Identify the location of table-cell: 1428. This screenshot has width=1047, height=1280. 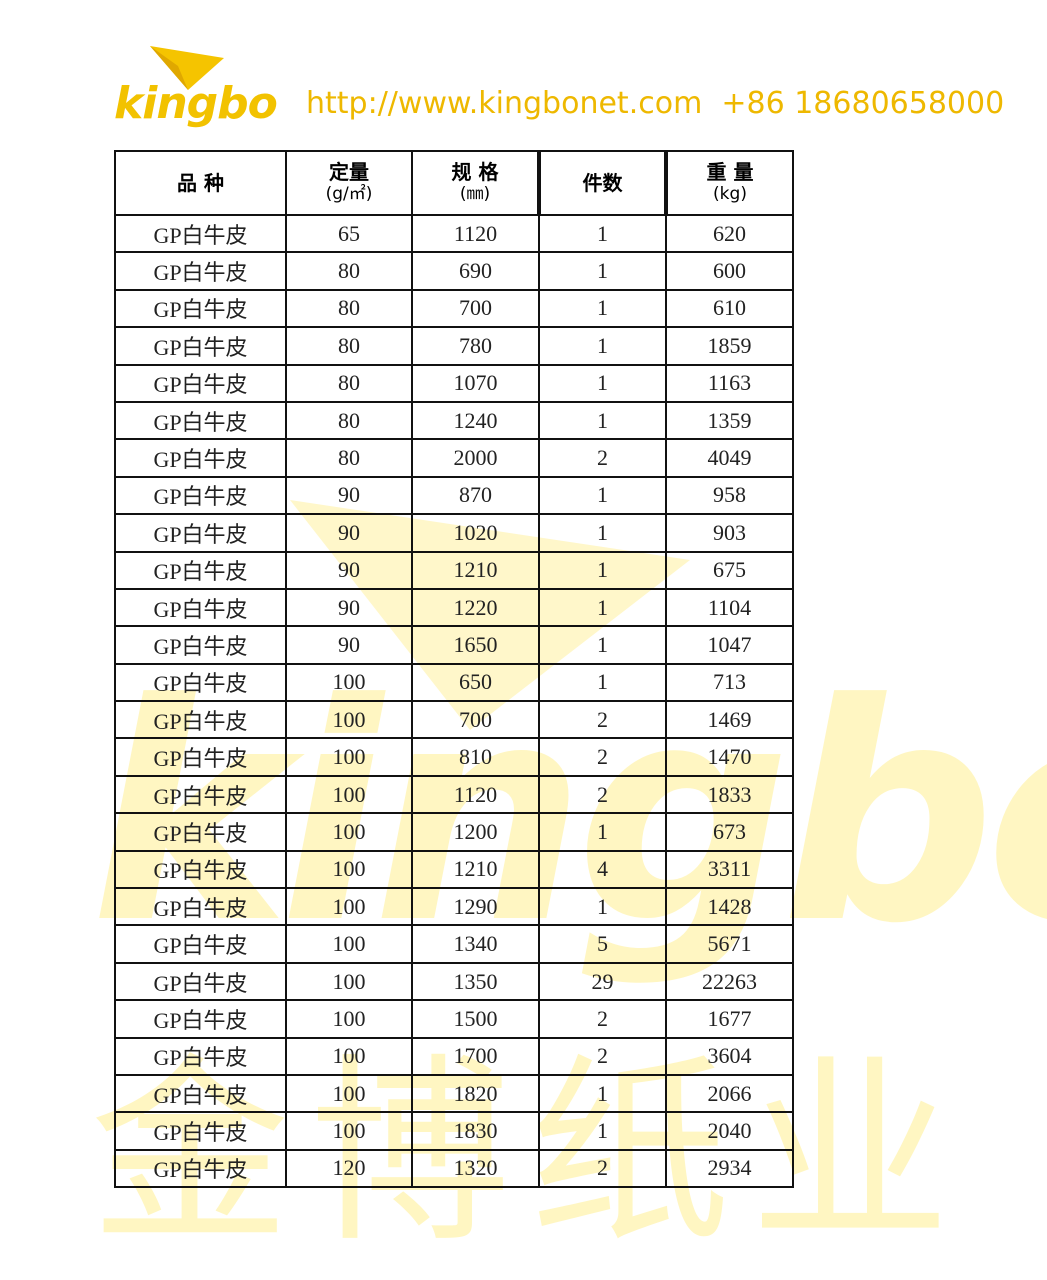
(729, 907).